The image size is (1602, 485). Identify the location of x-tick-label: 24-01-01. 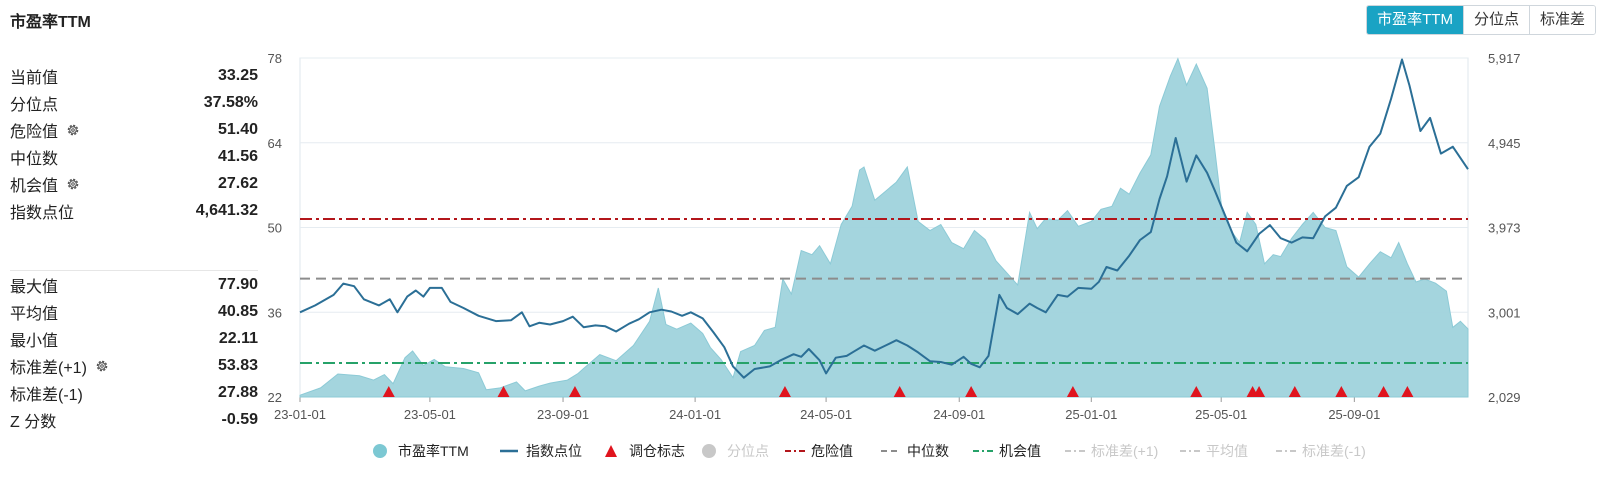
(695, 414).